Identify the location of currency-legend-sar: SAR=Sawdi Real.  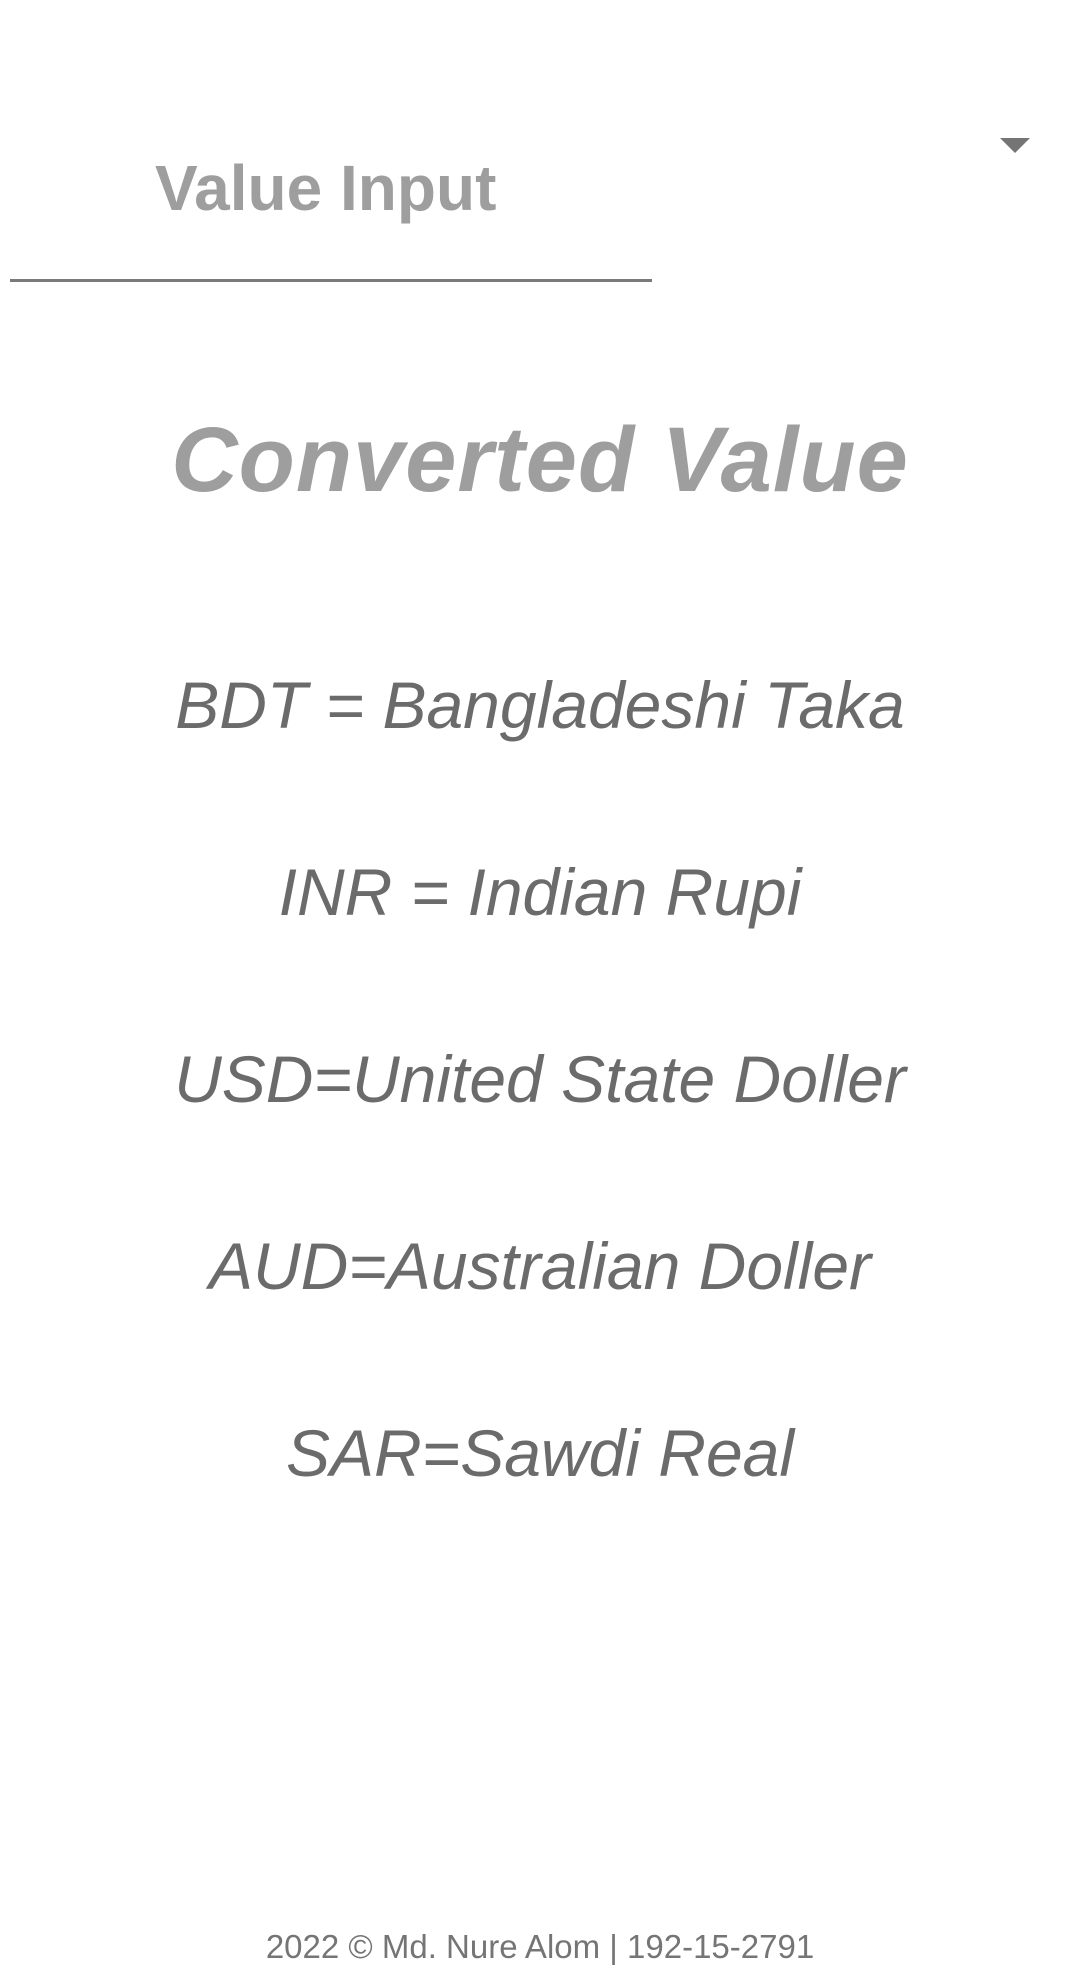
(540, 1453).